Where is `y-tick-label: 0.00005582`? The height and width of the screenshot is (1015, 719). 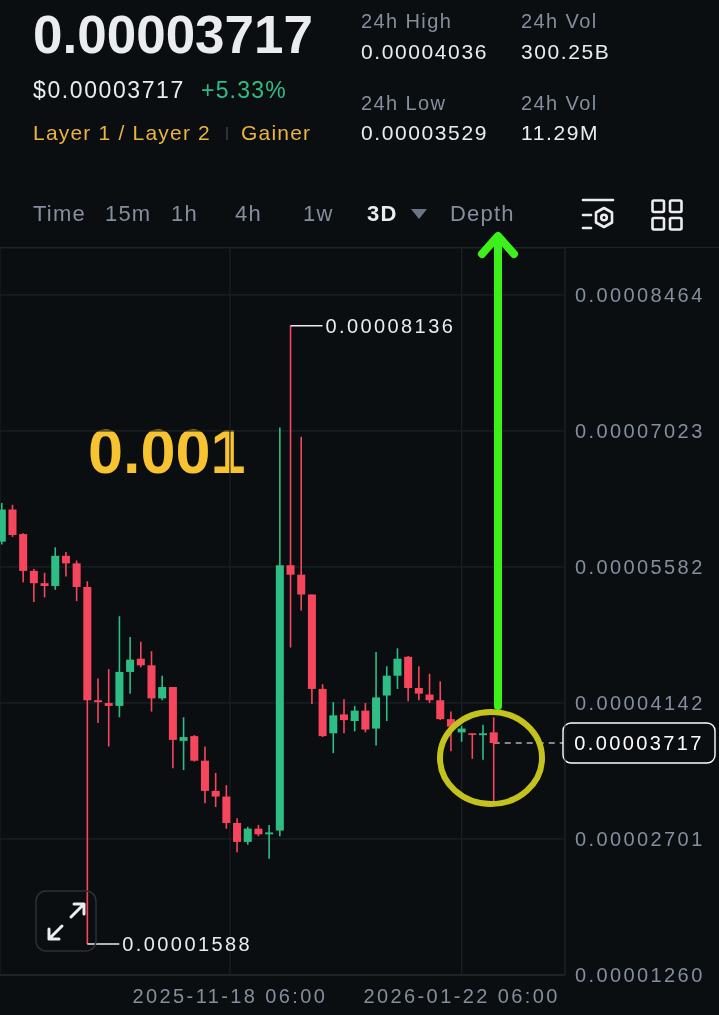
y-tick-label: 0.00005582 is located at coordinates (640, 566).